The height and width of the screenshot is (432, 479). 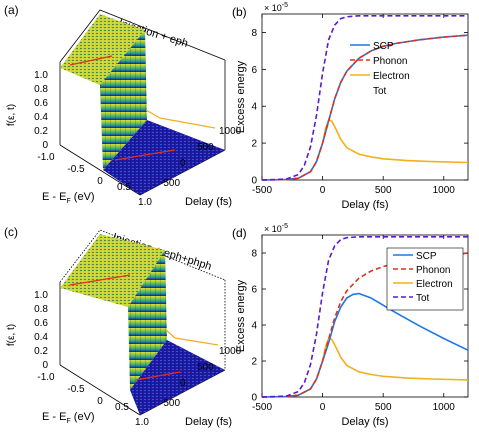 I want to click on panel-c-x-ticks: -1.0 -0.5 0 0.5 1.0, so click(x=93, y=400).